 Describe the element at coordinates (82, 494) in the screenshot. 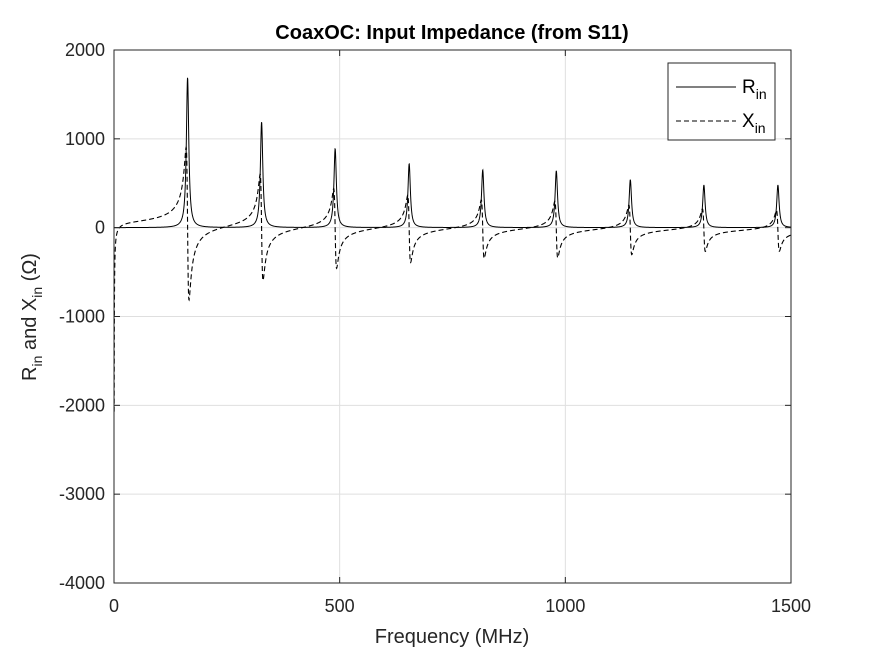

I see `y-tick-label: -3000` at that location.